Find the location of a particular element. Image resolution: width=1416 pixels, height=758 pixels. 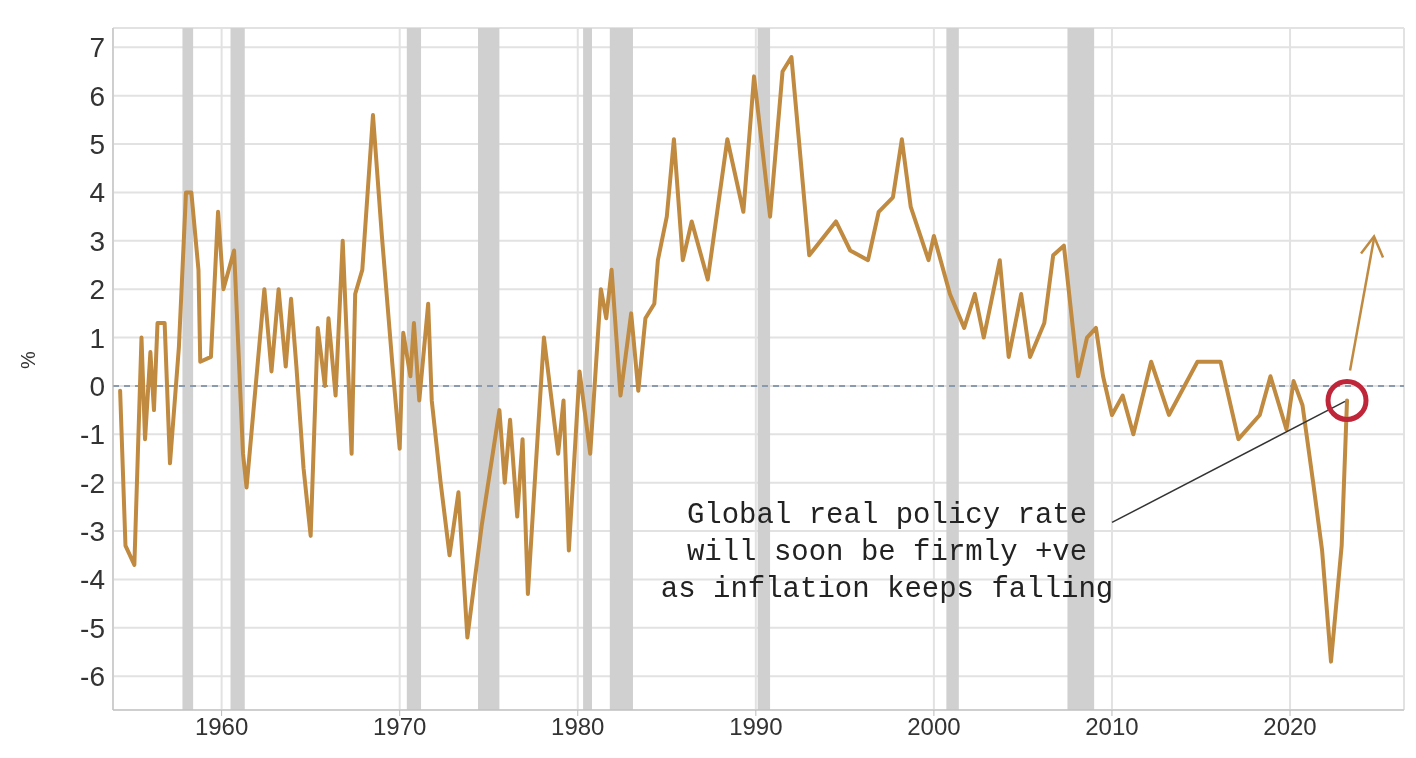

y-tick-label: 6 is located at coordinates (97, 96).